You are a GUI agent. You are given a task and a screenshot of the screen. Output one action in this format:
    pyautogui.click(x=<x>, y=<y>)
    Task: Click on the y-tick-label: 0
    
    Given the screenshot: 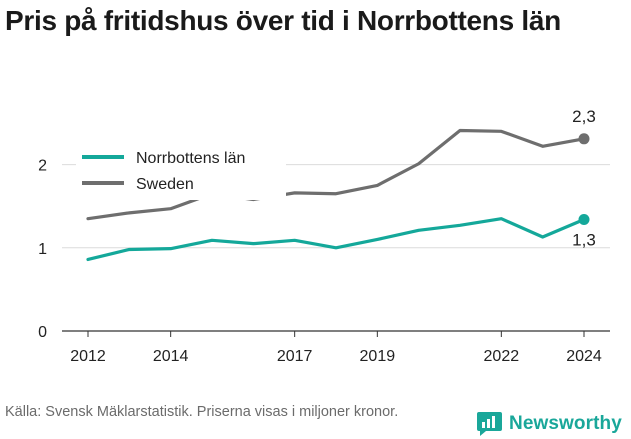 What is the action you would take?
    pyautogui.click(x=42, y=332)
    